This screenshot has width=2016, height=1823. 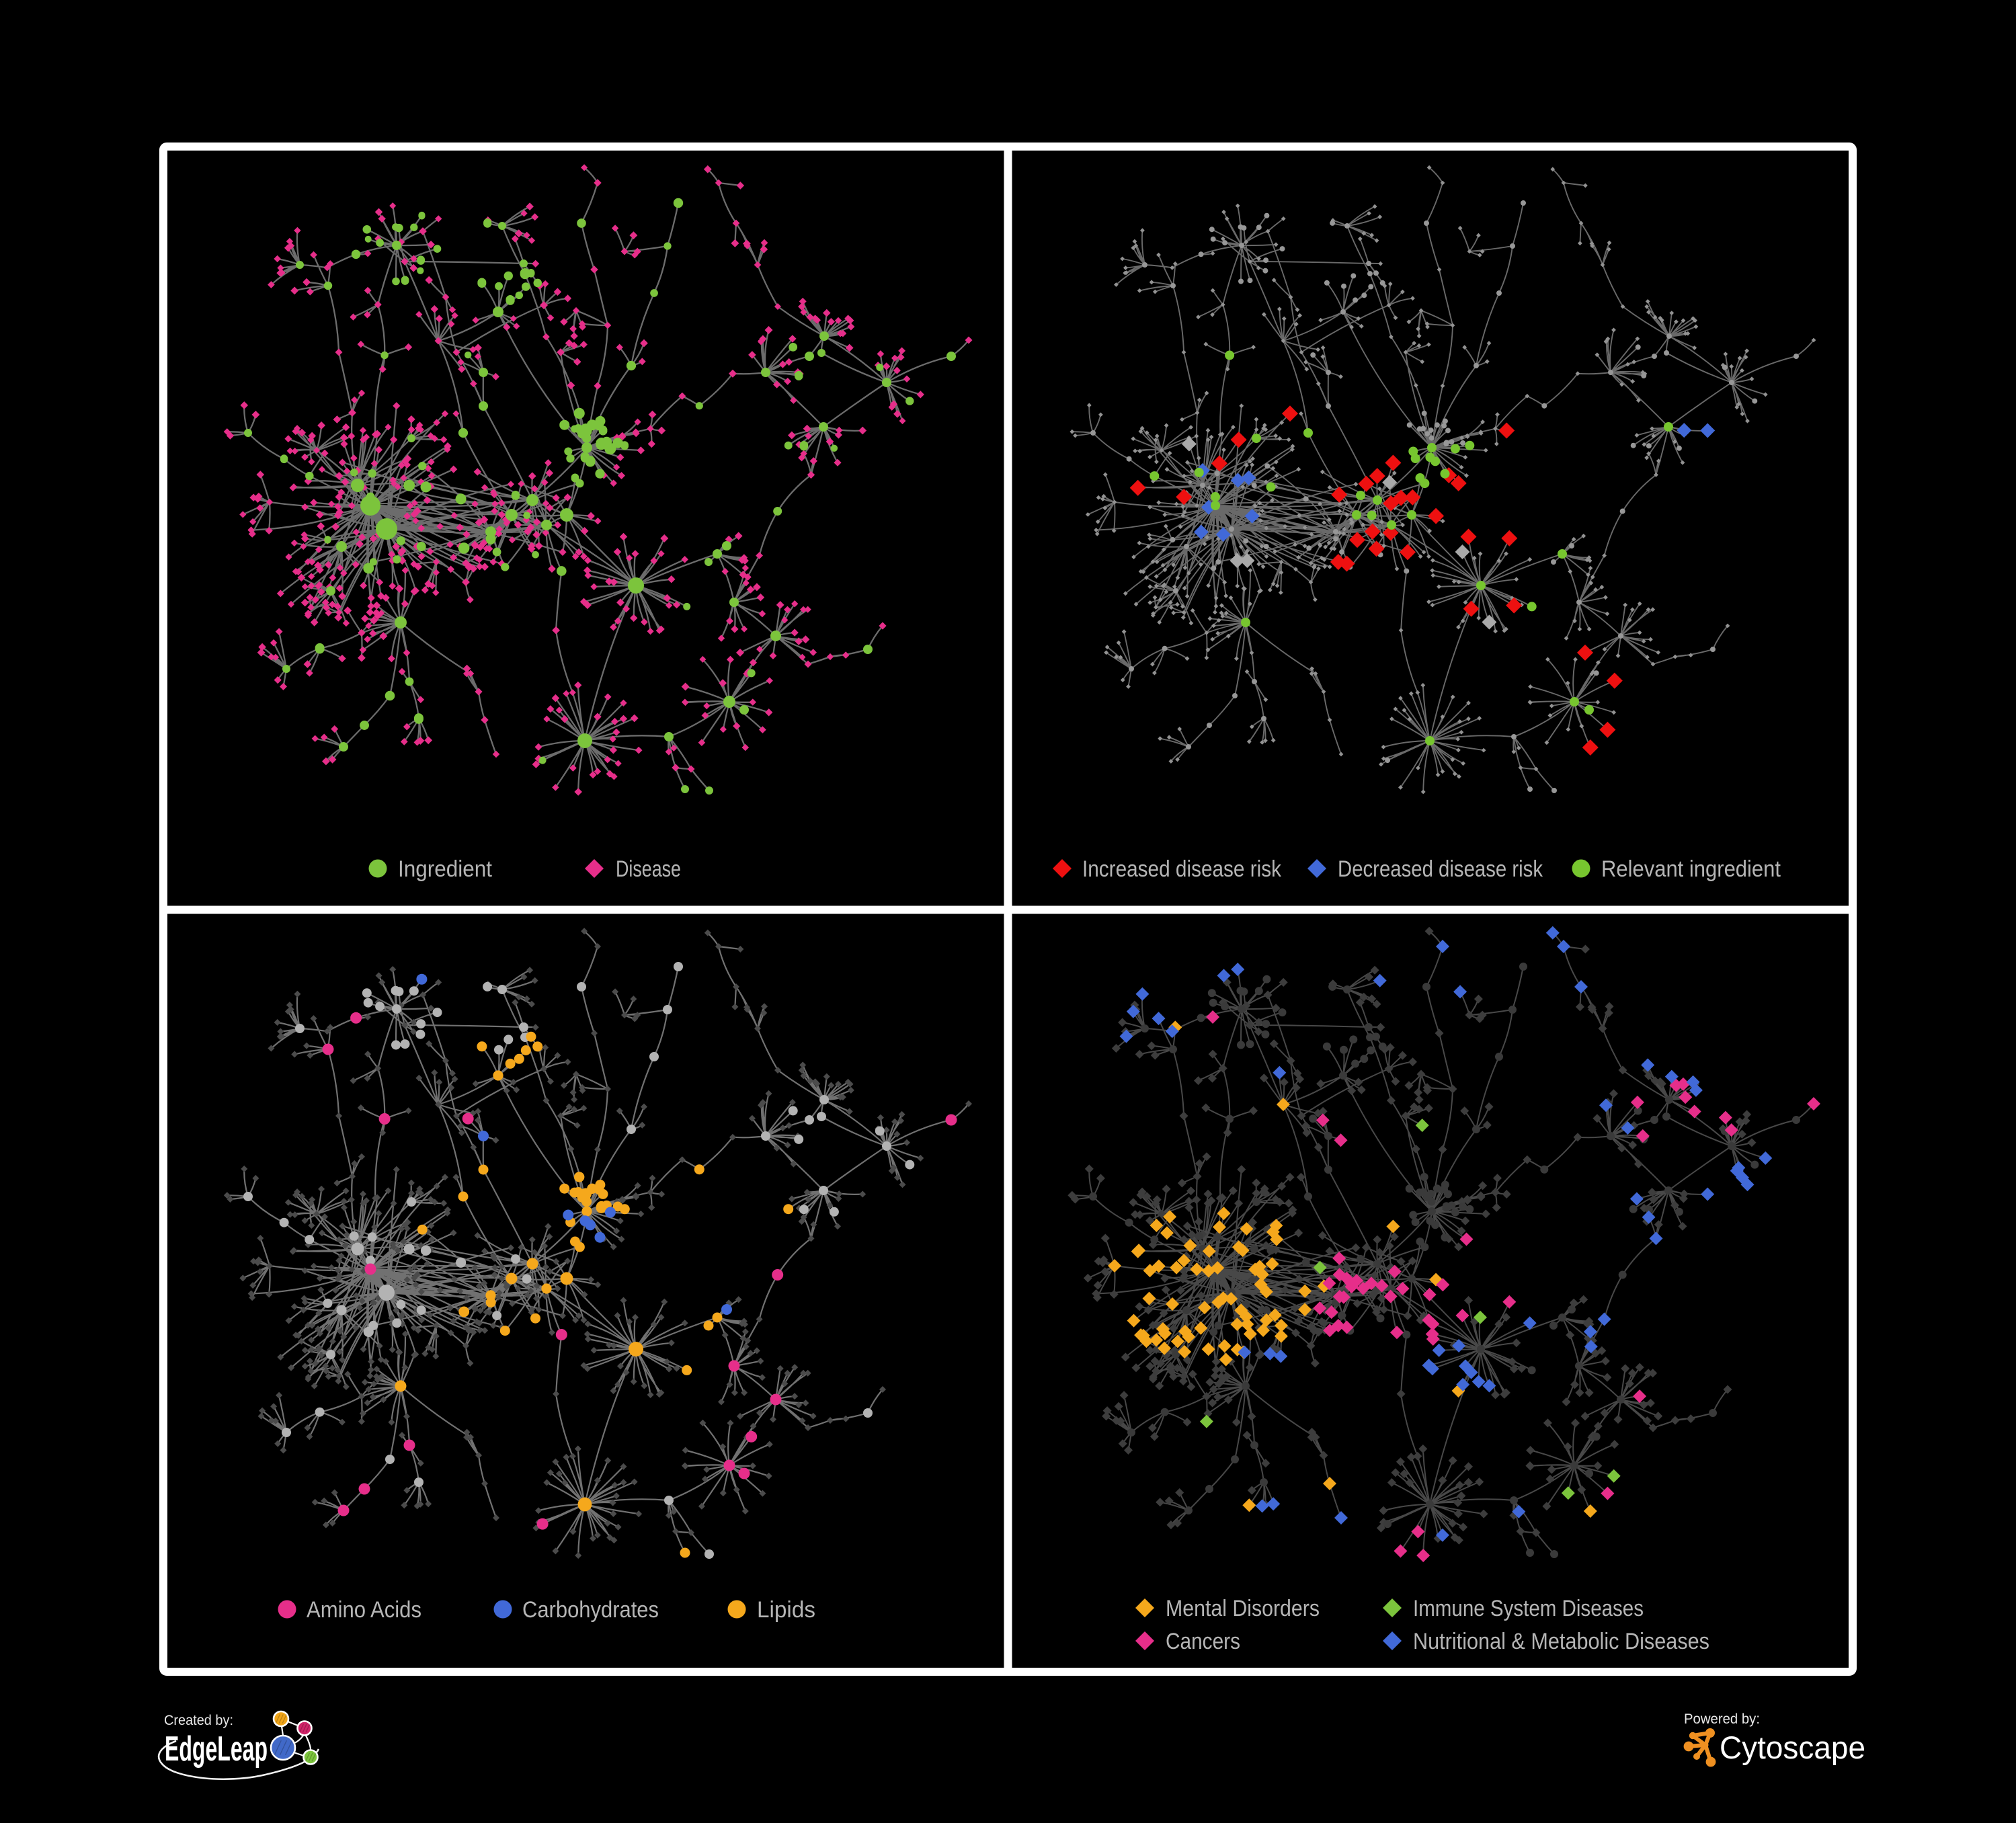 I want to click on svg-text: Decreased disease risk, so click(x=1440, y=869).